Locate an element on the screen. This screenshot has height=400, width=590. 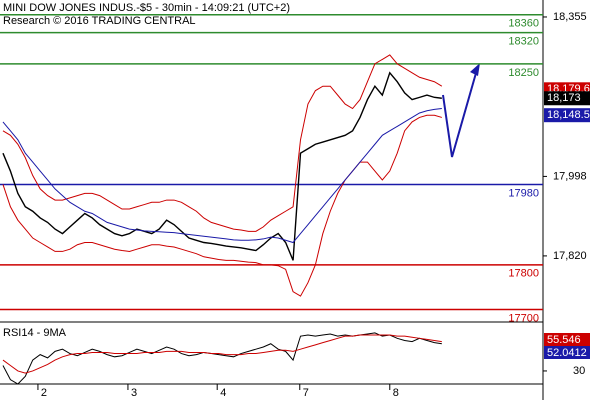
x-tick-label: 3 is located at coordinates (134, 393).